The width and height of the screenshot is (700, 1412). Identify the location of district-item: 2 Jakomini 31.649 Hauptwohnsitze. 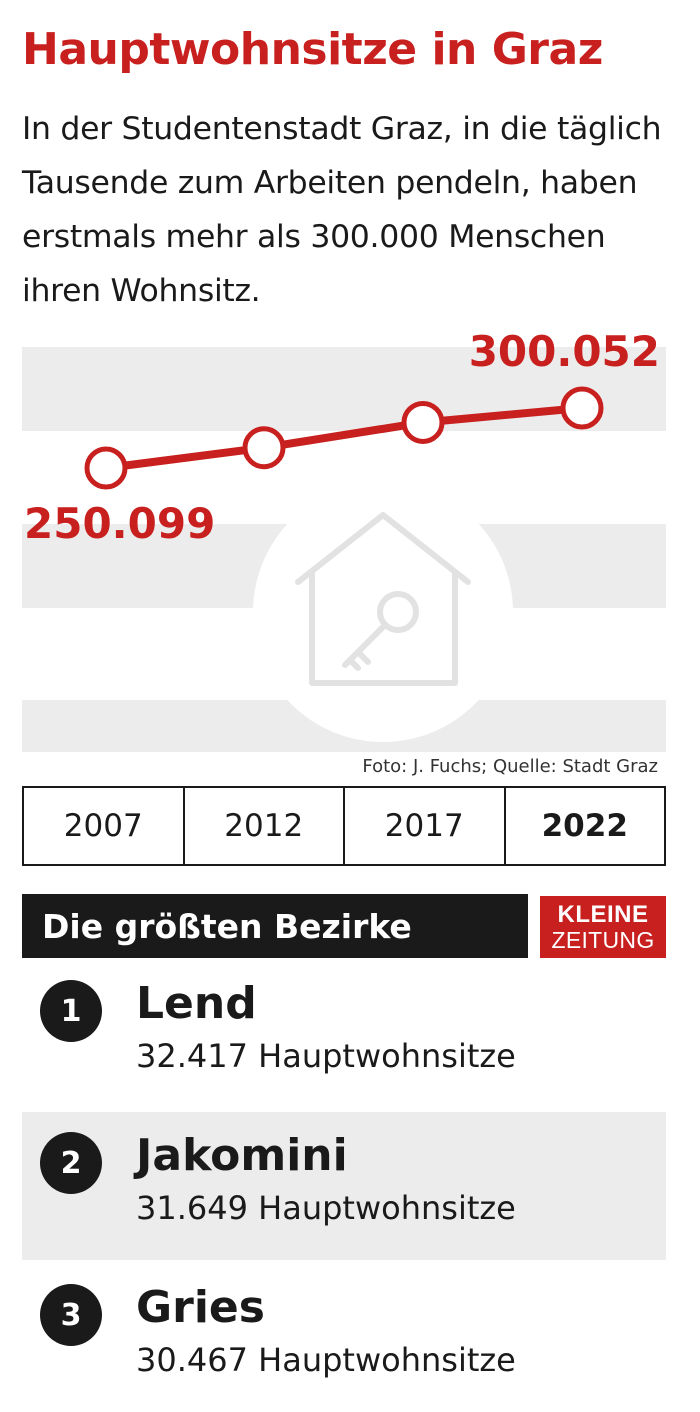
(344, 1186).